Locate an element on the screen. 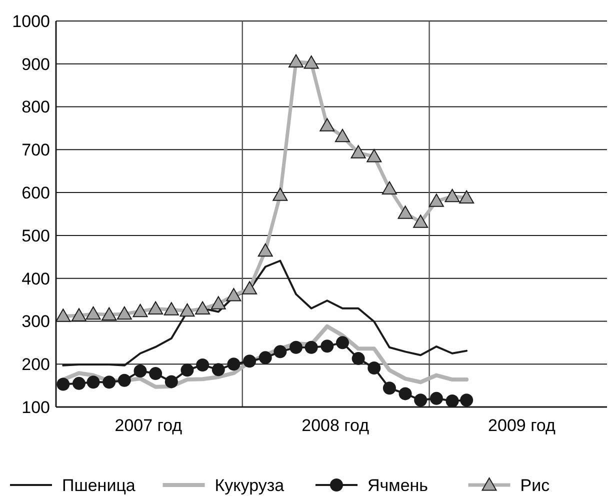 This screenshot has width=611, height=500. y-tick-label: 800 is located at coordinates (36, 107).